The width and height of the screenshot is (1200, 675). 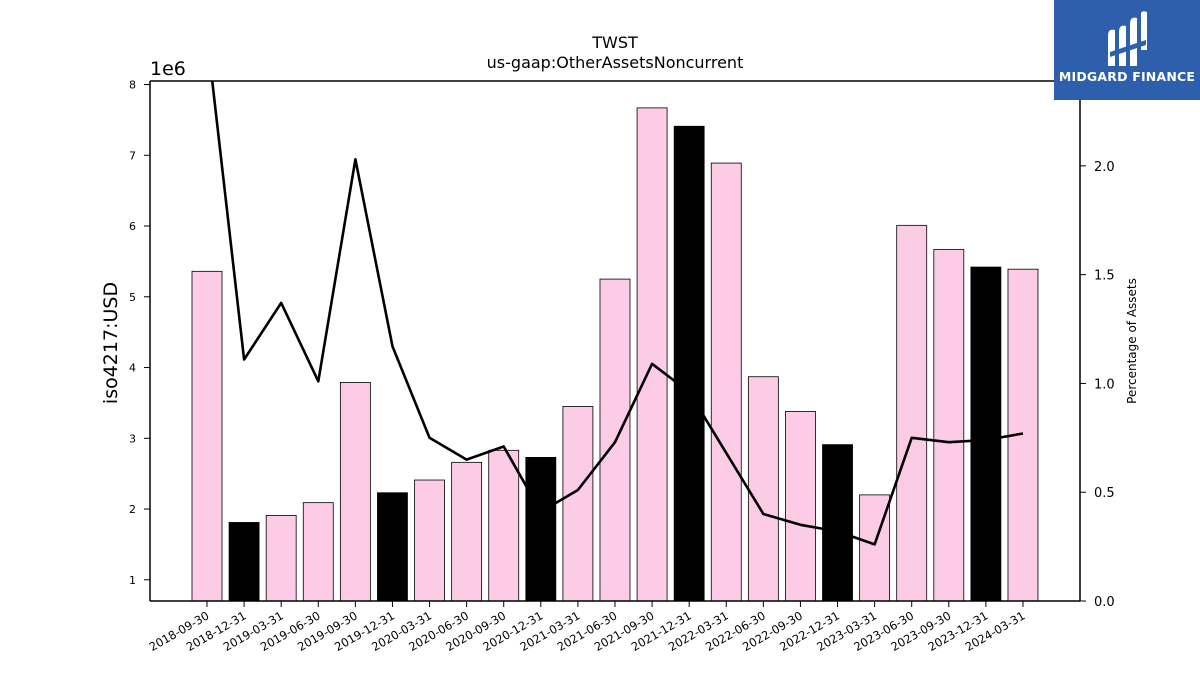 I want to click on chart-title: TWST, so click(x=614, y=42).